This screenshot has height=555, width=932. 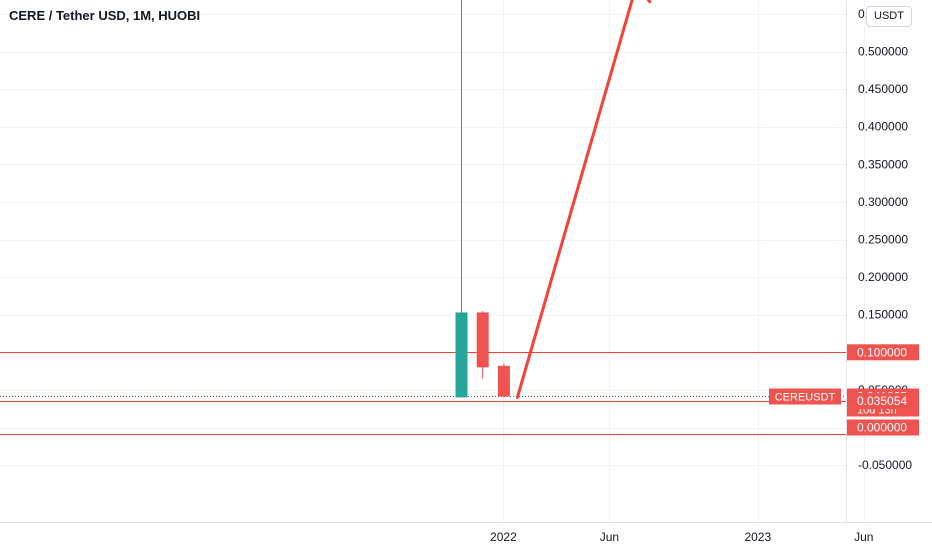 What do you see at coordinates (503, 537) in the screenshot?
I see `time-axis-tick-label: 2022` at bounding box center [503, 537].